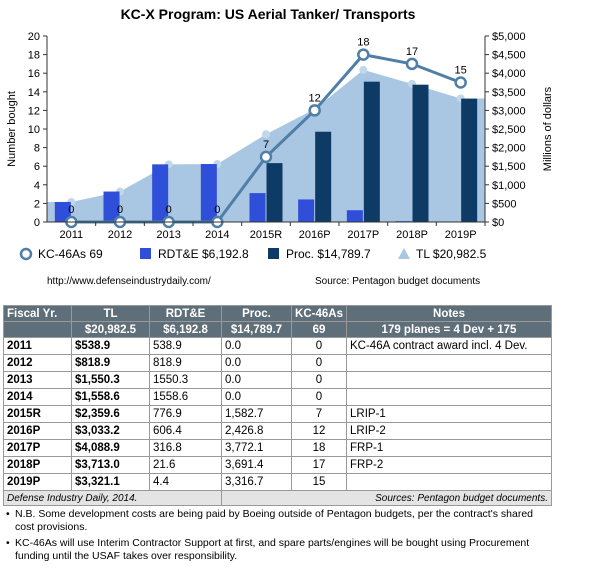 This screenshot has width=600, height=570. Describe the element at coordinates (34, 37) in the screenshot. I see `left-tick-label: 20` at that location.